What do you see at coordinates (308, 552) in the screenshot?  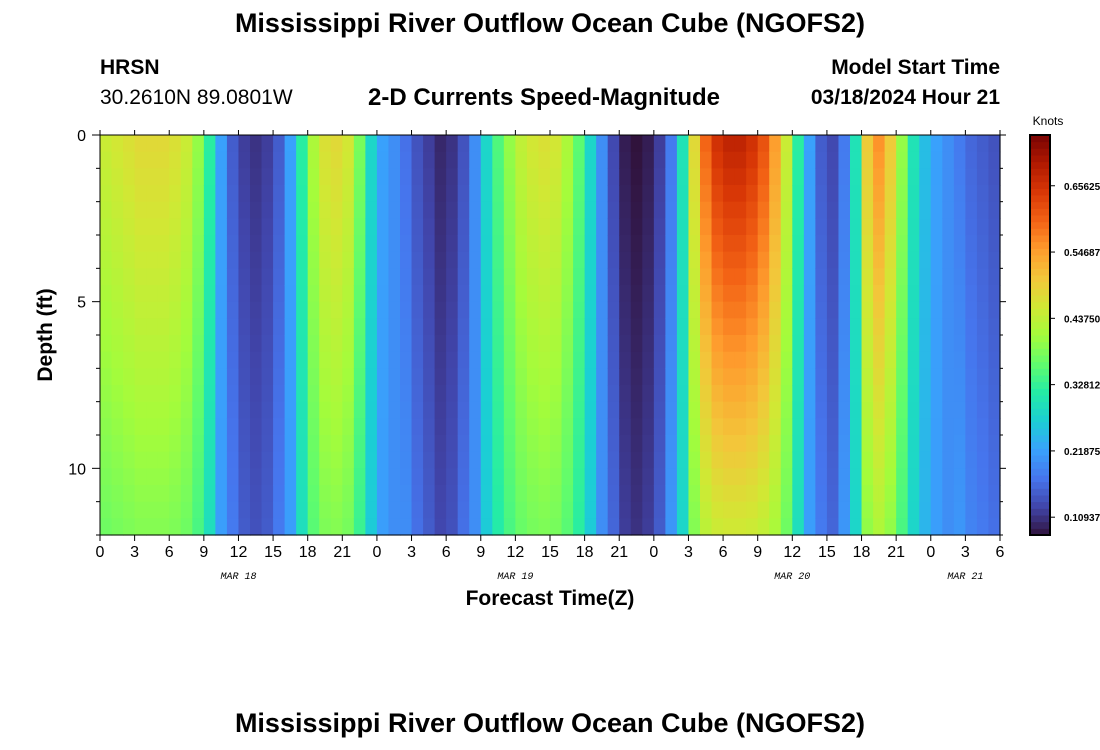 I see `x-tick-label: 18` at bounding box center [308, 552].